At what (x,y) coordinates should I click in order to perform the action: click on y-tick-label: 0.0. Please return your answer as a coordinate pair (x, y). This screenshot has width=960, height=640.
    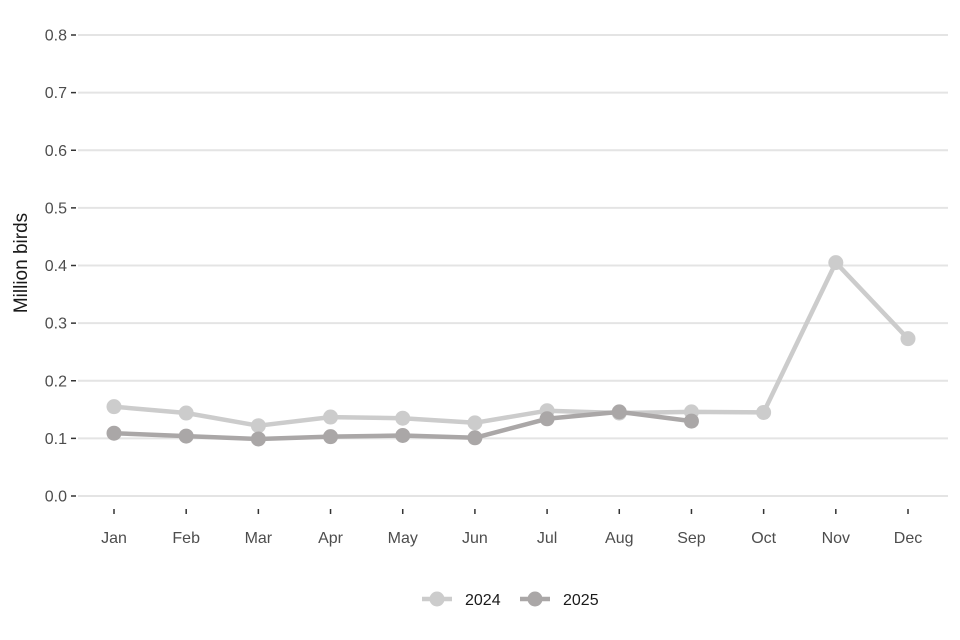
    Looking at the image, I should click on (56, 497).